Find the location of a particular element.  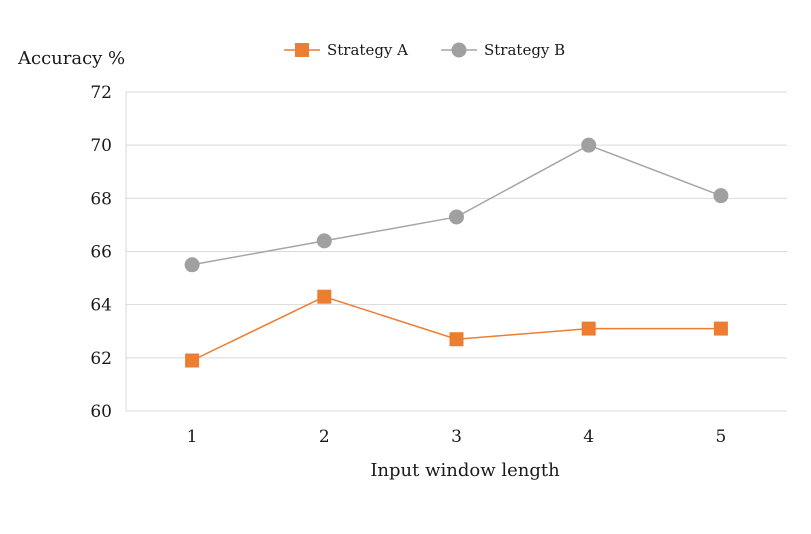

x-tick-label: 2 is located at coordinates (324, 437).